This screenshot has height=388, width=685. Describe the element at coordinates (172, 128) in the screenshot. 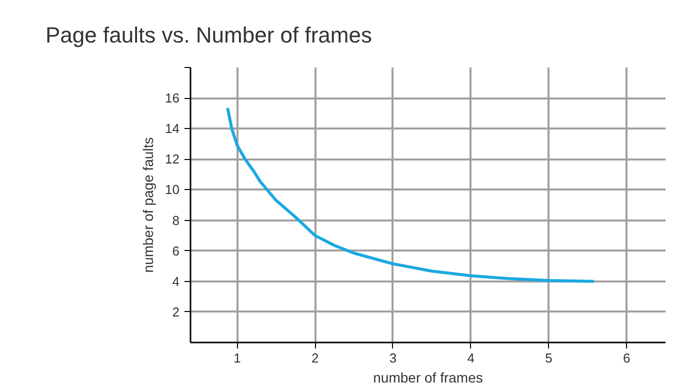

I see `y-tick-label: 14` at that location.